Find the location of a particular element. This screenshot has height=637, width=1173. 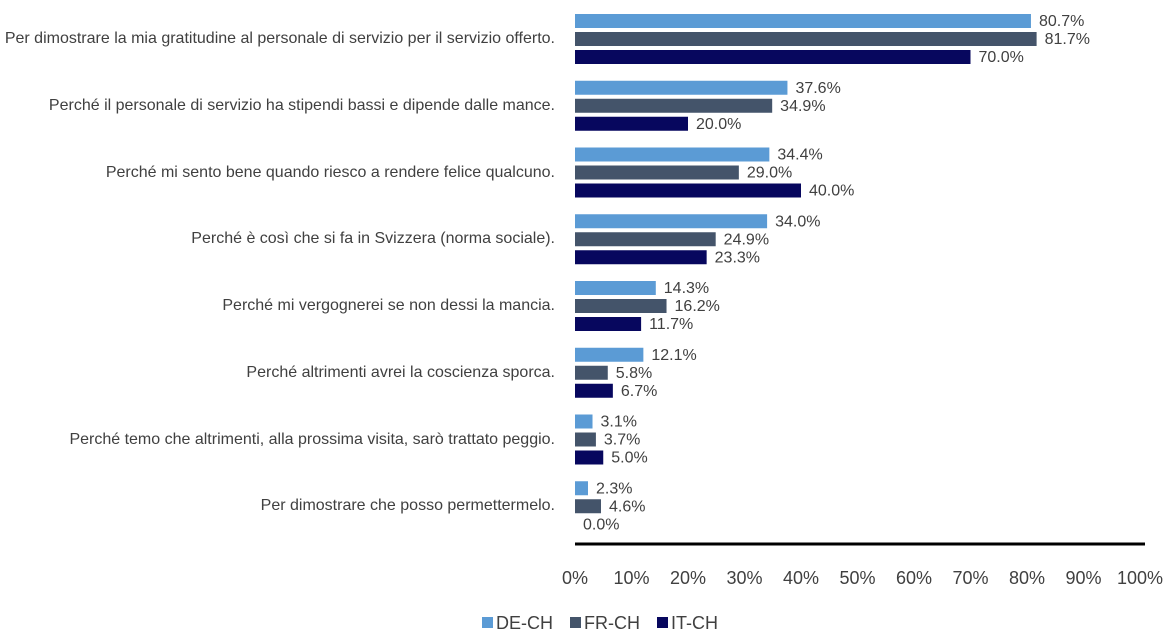

value-label: 3.1% is located at coordinates (619, 422).